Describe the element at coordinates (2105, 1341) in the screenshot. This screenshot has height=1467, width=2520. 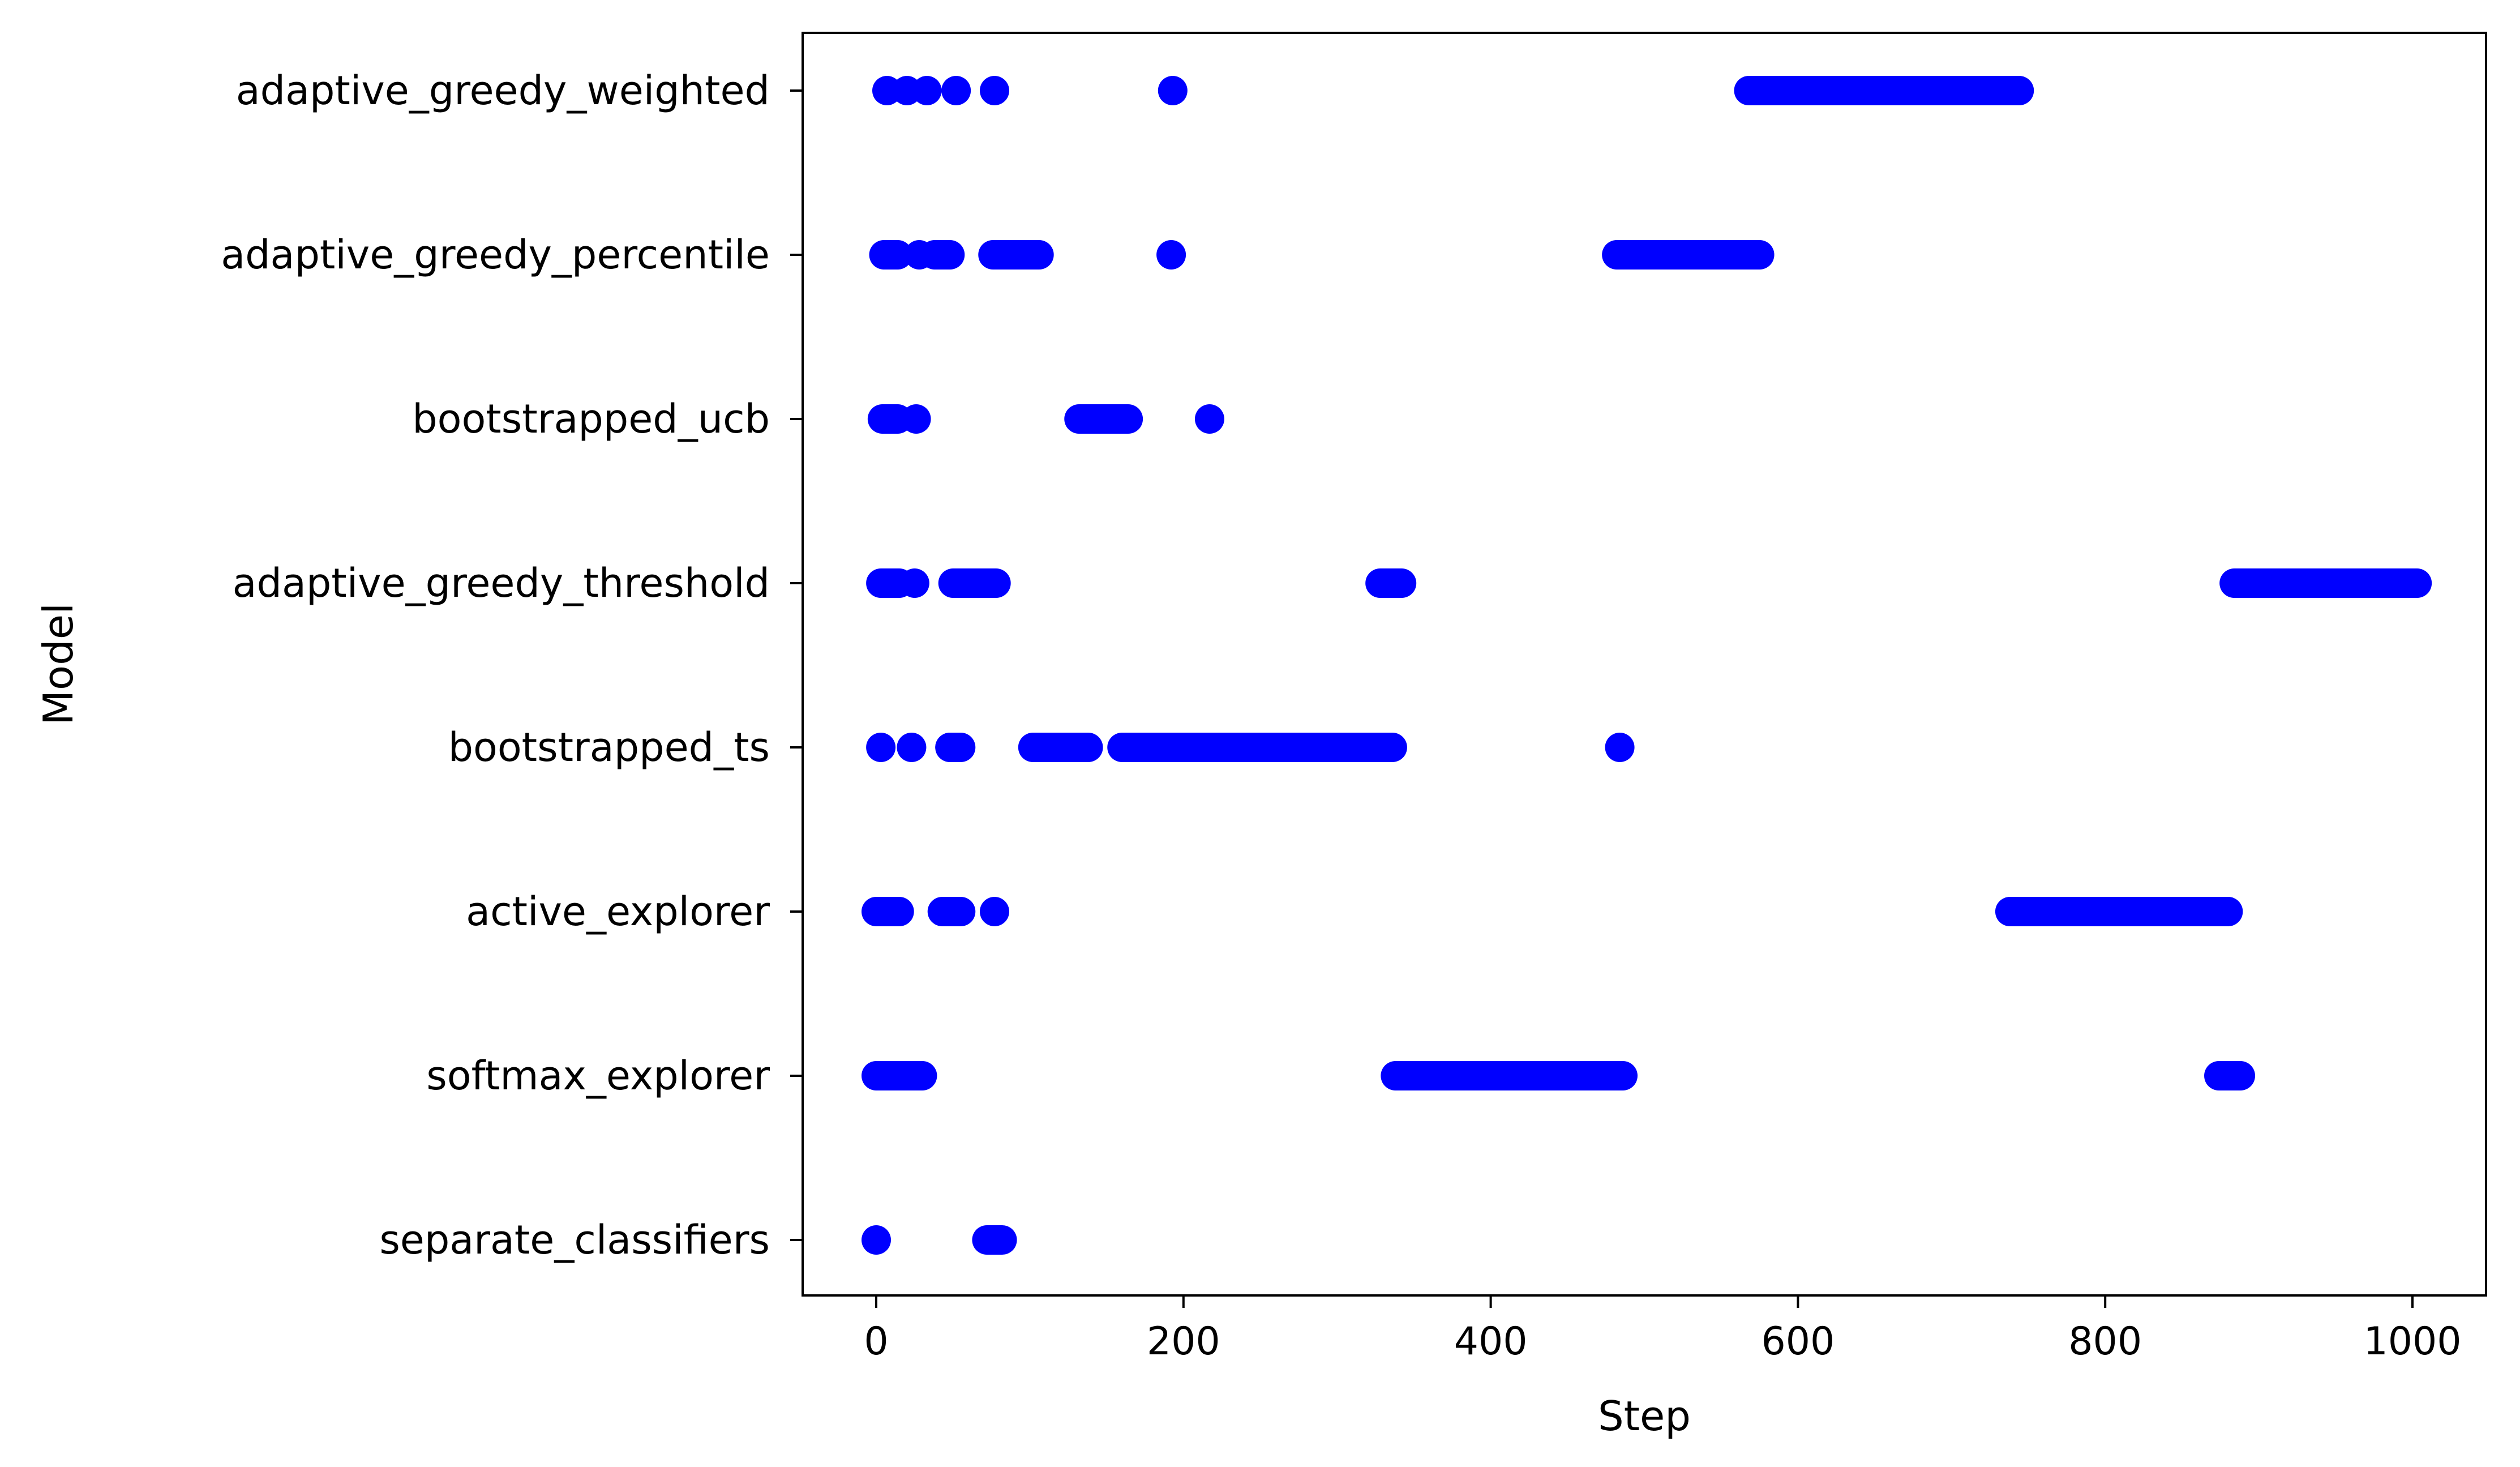
I see `x-tick-label: 800` at that location.